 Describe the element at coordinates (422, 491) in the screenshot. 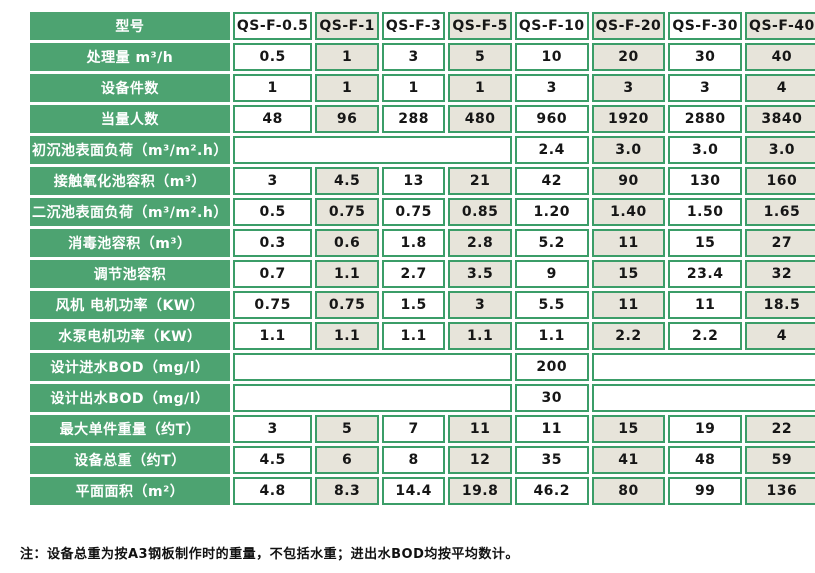

I see `table-row: 平面面积（m²） 4.8 8.3 14.4 19.8 46.2 80 99 136` at that location.